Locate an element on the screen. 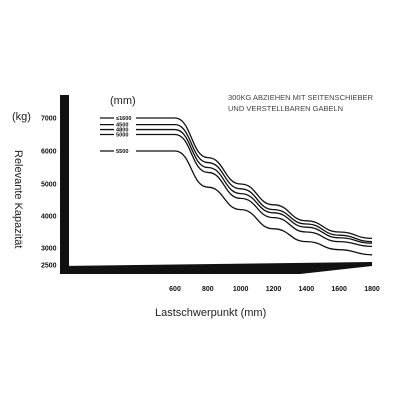  chart-note-line-1: 300KG ABZIEHEN MIT SEITENSCHIEBER is located at coordinates (300, 97).